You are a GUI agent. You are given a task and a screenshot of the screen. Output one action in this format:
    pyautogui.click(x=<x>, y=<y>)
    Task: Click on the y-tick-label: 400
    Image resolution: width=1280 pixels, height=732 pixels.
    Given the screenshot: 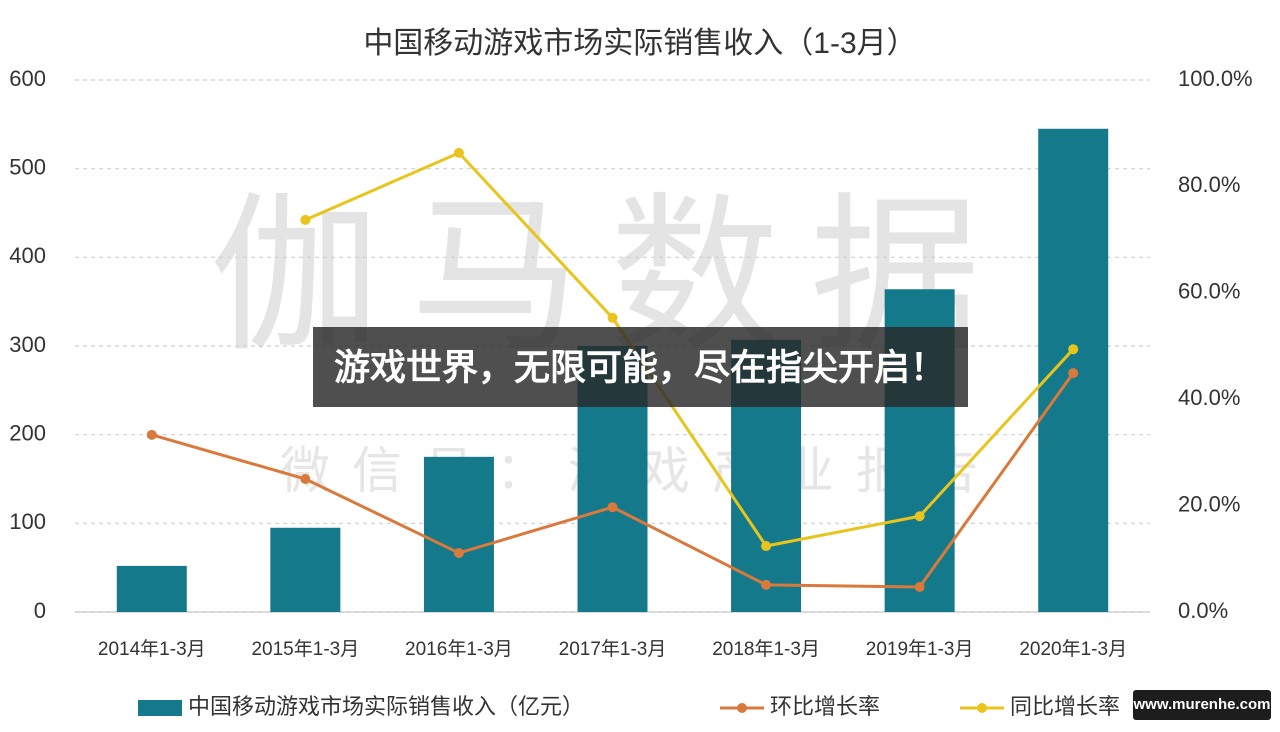 What is the action you would take?
    pyautogui.click(x=27, y=255)
    